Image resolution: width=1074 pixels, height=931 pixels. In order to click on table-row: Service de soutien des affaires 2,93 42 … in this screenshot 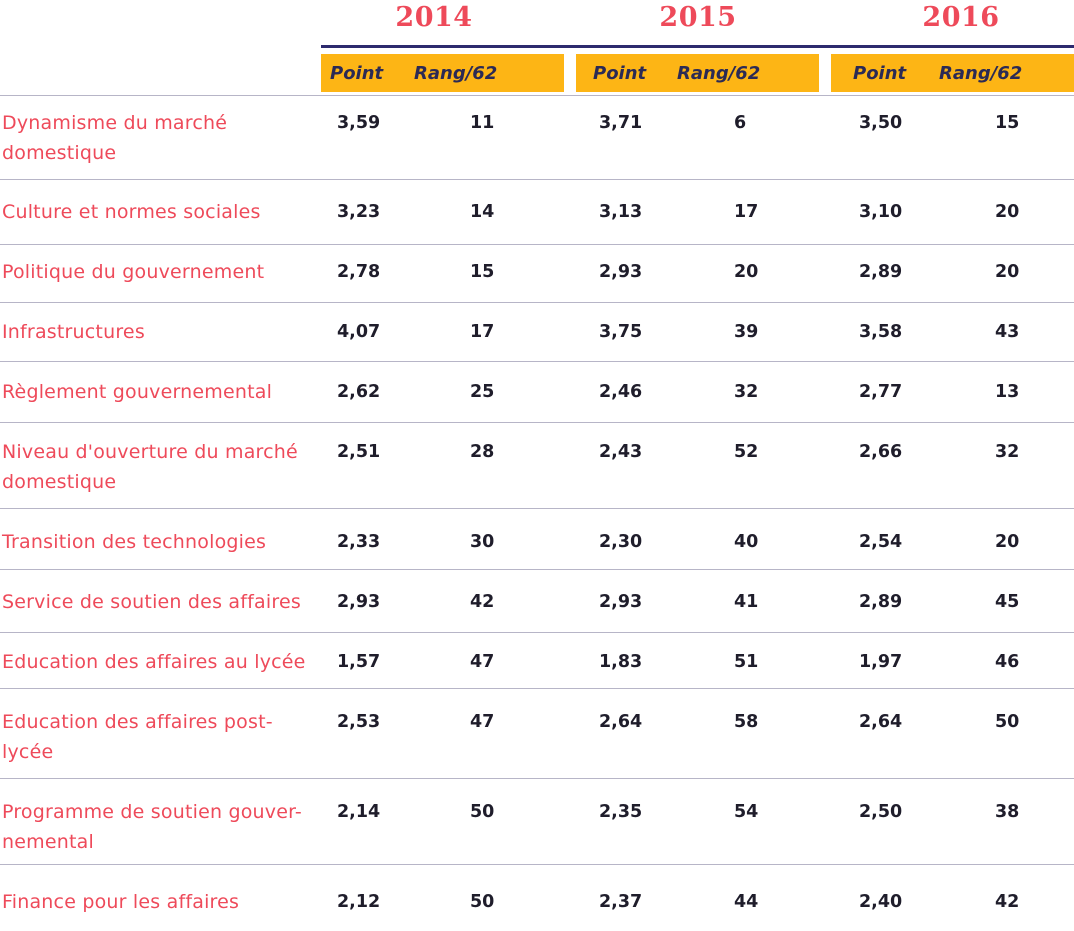, I will do `click(537, 610)`.